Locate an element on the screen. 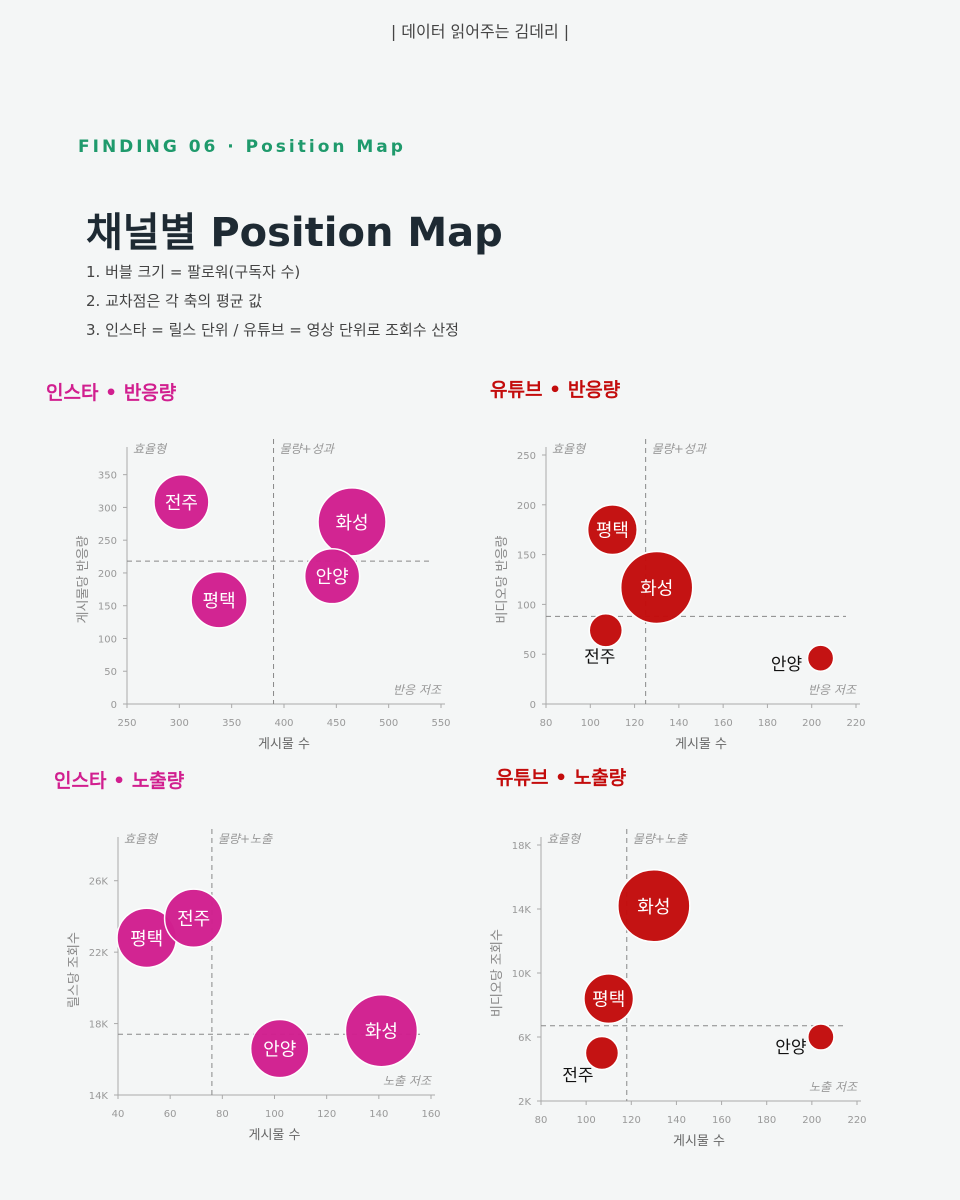 The width and height of the screenshot is (960, 1200). finding-kicker: FINDING 06 · Position Map is located at coordinates (242, 147).